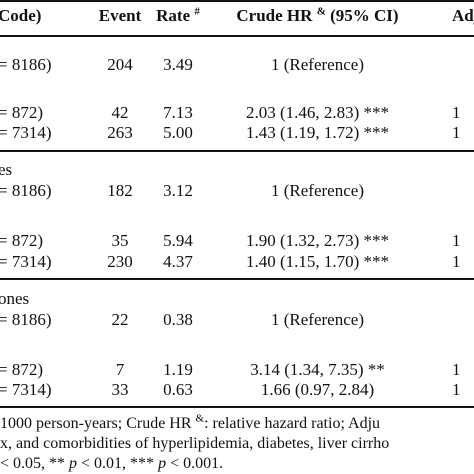  I want to click on section-label: ones, so click(15, 298).